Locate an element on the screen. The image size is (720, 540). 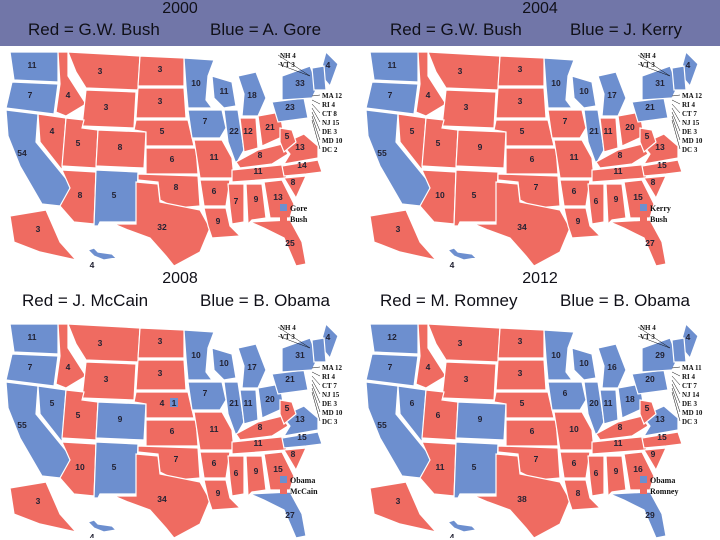
state-ia is located at coordinates (567, 396).